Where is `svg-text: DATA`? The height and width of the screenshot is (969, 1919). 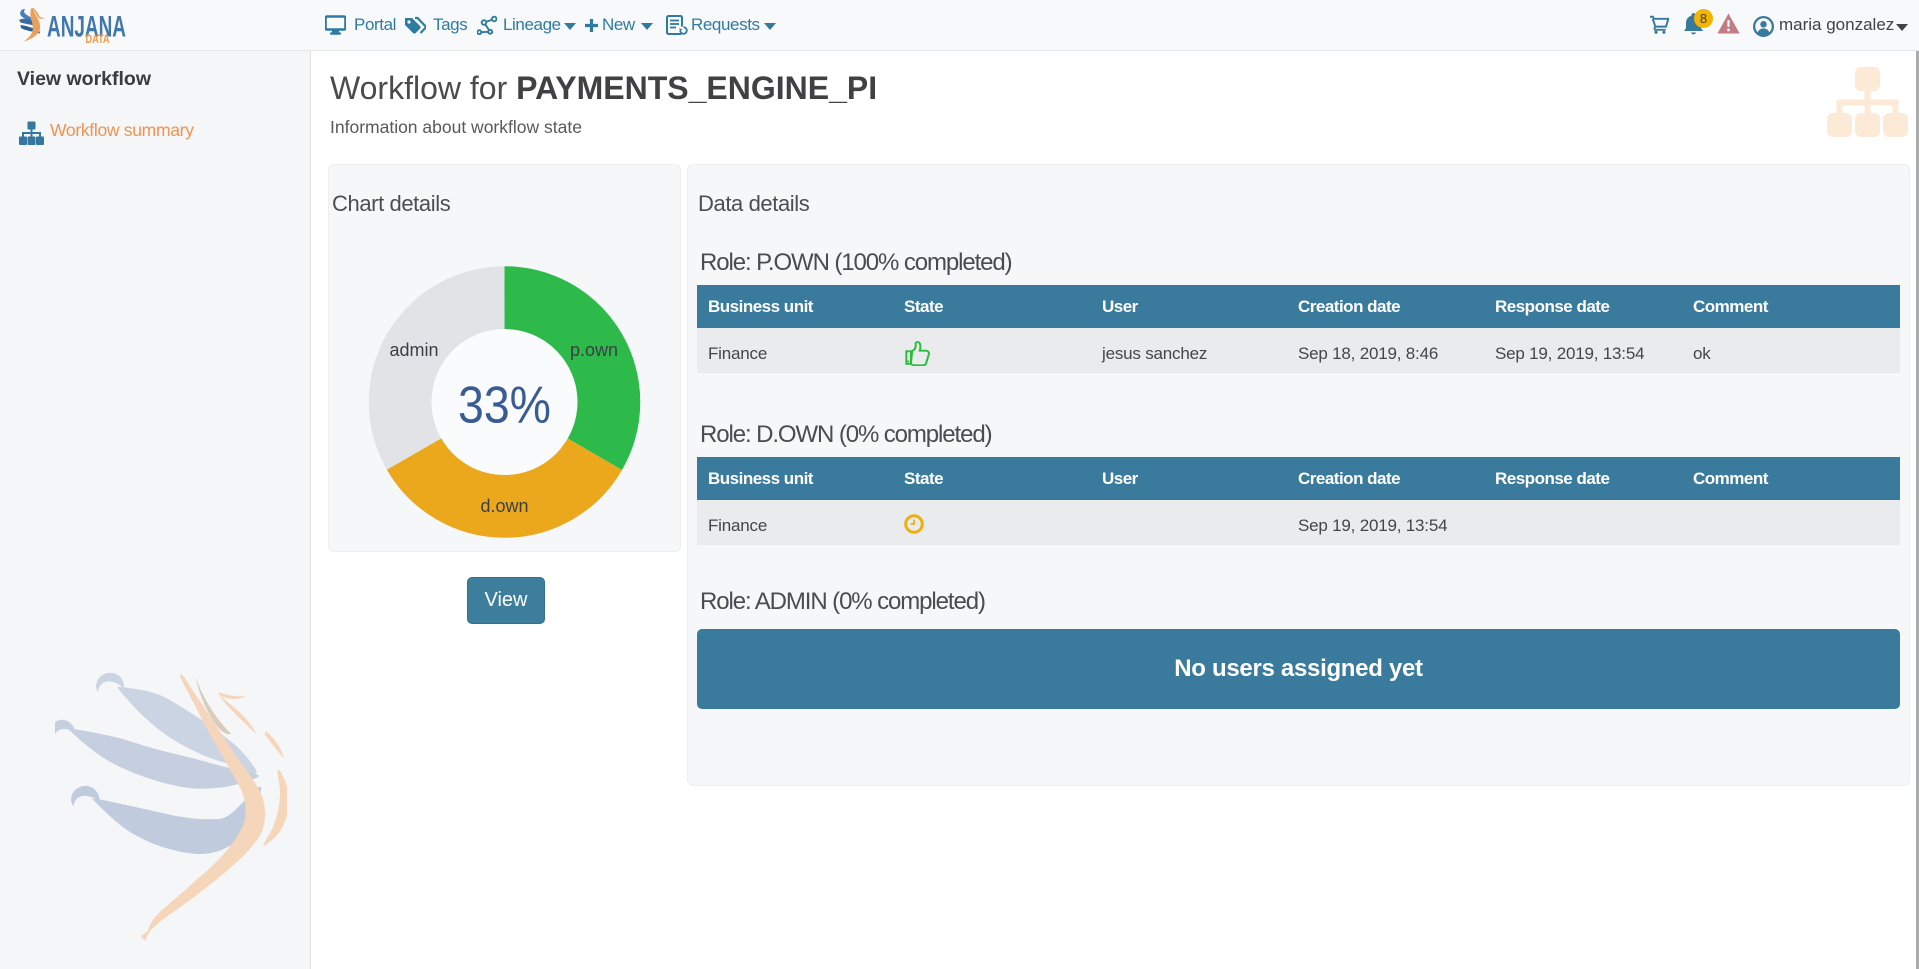
svg-text: DATA is located at coordinates (98, 40).